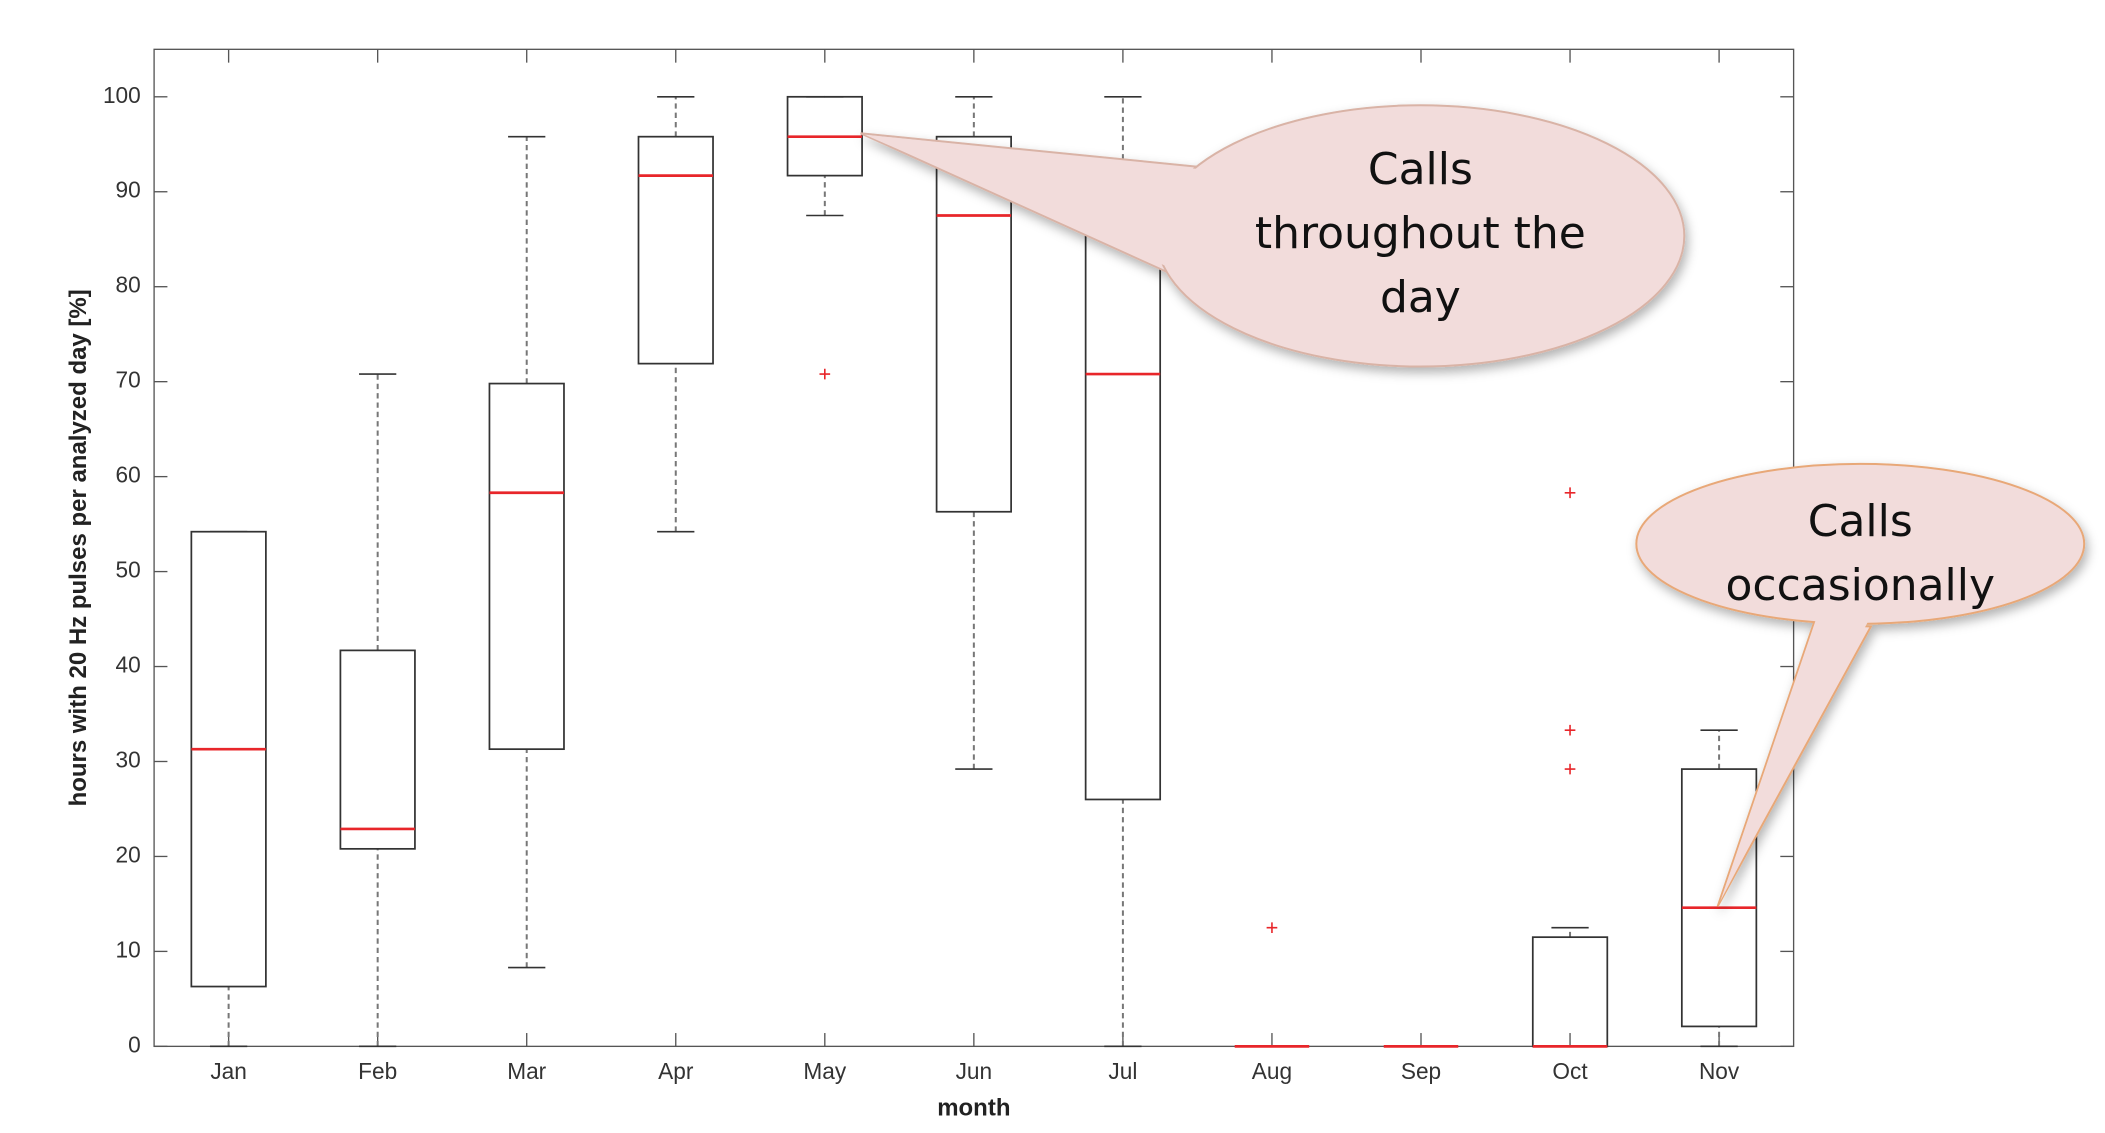 The width and height of the screenshot is (2105, 1133). What do you see at coordinates (1122, 1071) in the screenshot?
I see `x-tick-label: Jul` at bounding box center [1122, 1071].